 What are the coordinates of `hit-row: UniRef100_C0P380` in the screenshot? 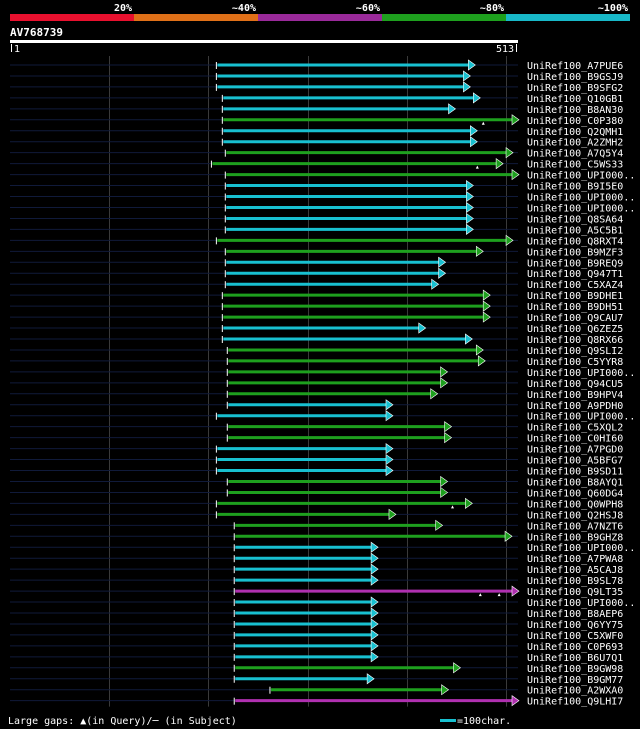 It's located at (316, 120).